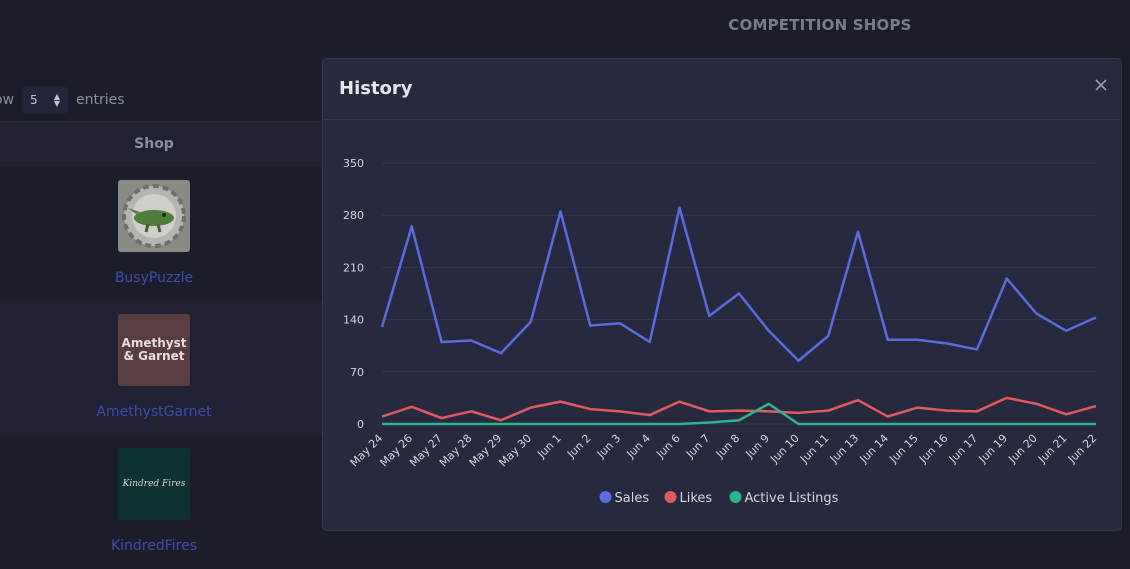 This screenshot has width=1130, height=569. Describe the element at coordinates (638, 446) in the screenshot. I see `x-tick-label: Jun 4` at that location.